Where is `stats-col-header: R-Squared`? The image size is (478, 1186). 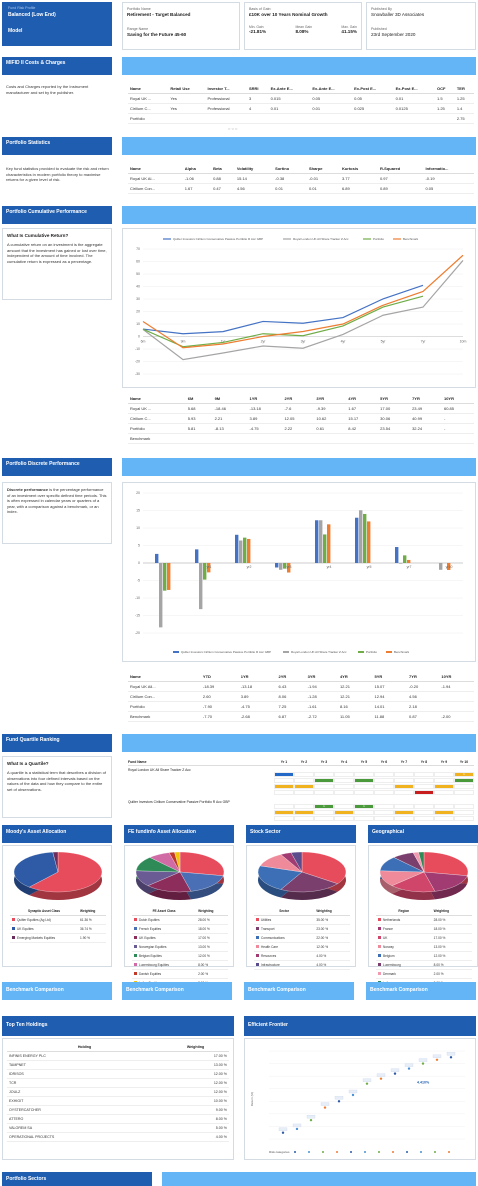 stats-col-header: R-Squared is located at coordinates (400, 169).